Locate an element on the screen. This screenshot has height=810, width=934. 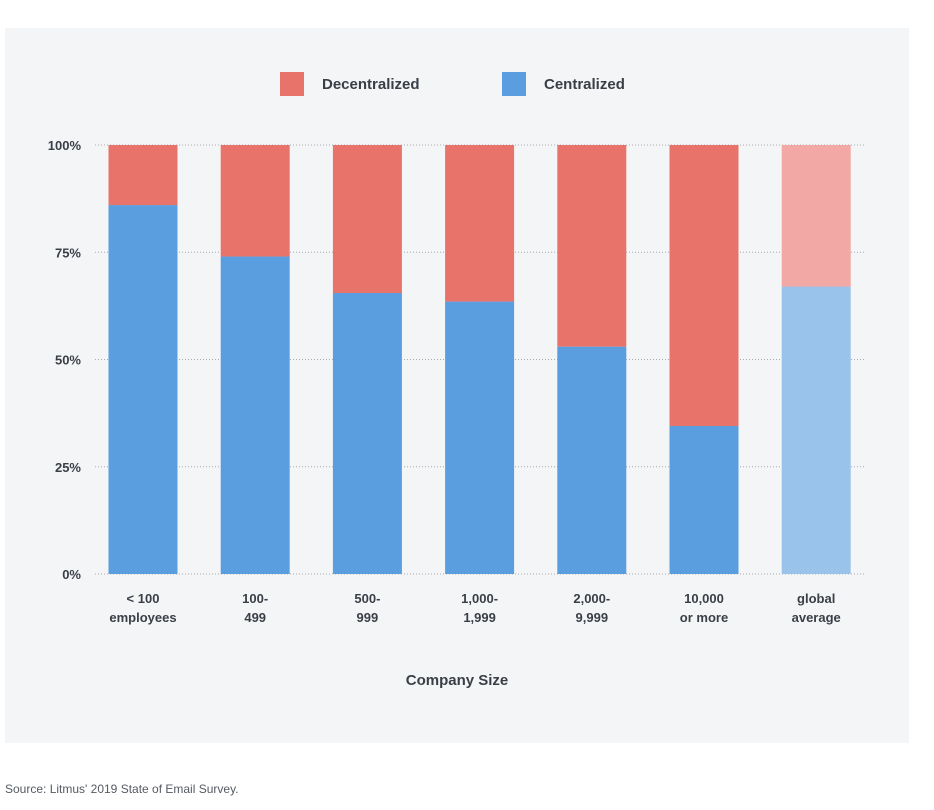
legend: Decentralized Centralized is located at coordinates (452, 84).